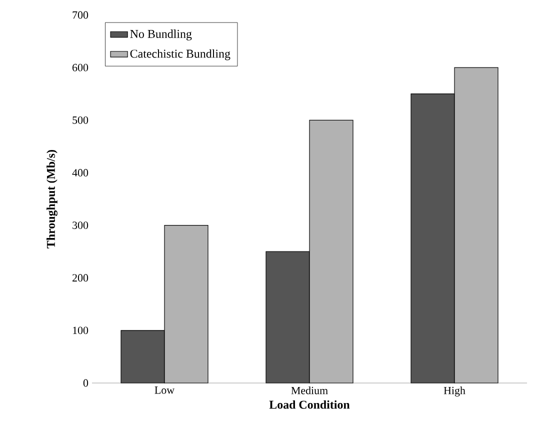 This screenshot has height=435, width=542. What do you see at coordinates (52, 199) in the screenshot?
I see `y-axis-title: Throughput (Mb/s)` at bounding box center [52, 199].